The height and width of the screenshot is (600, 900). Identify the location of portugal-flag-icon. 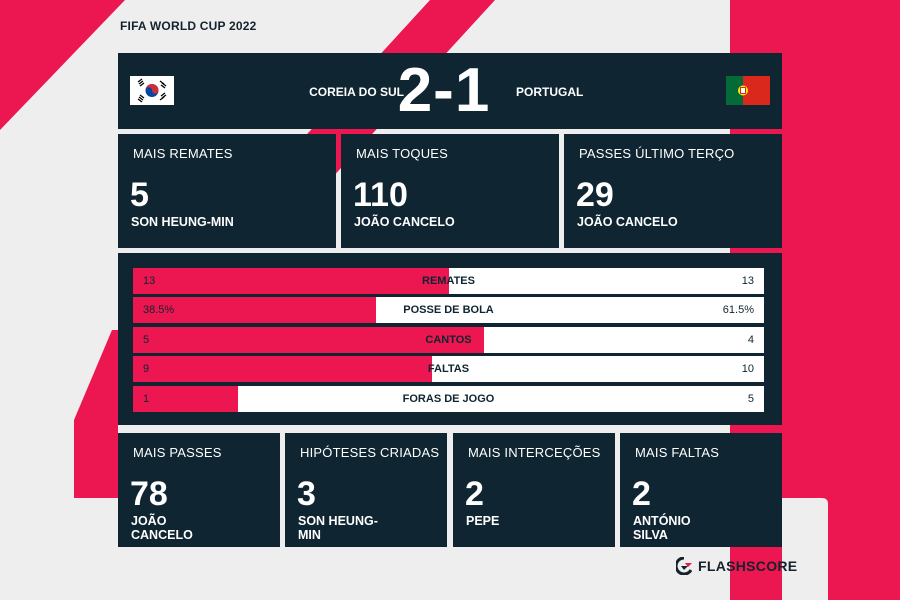
(748, 90).